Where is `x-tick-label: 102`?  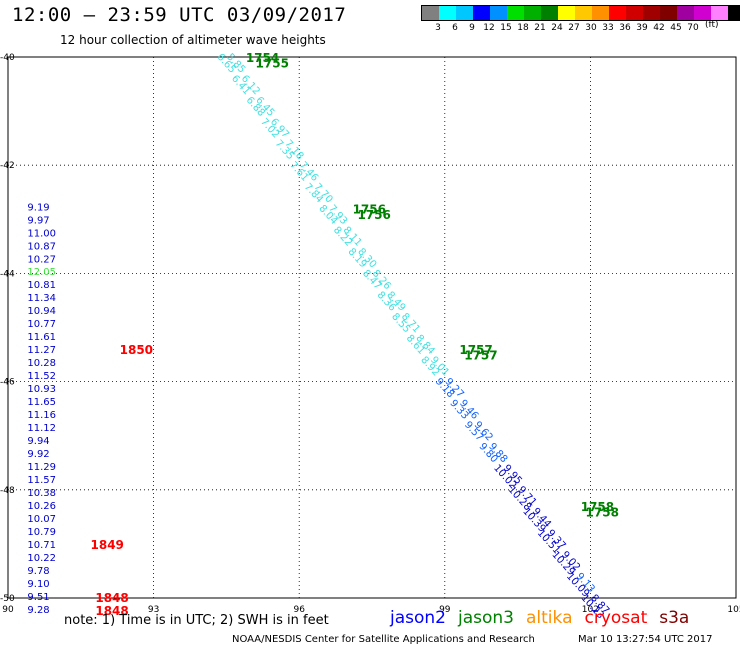 x-tick-label: 102 is located at coordinates (590, 610).